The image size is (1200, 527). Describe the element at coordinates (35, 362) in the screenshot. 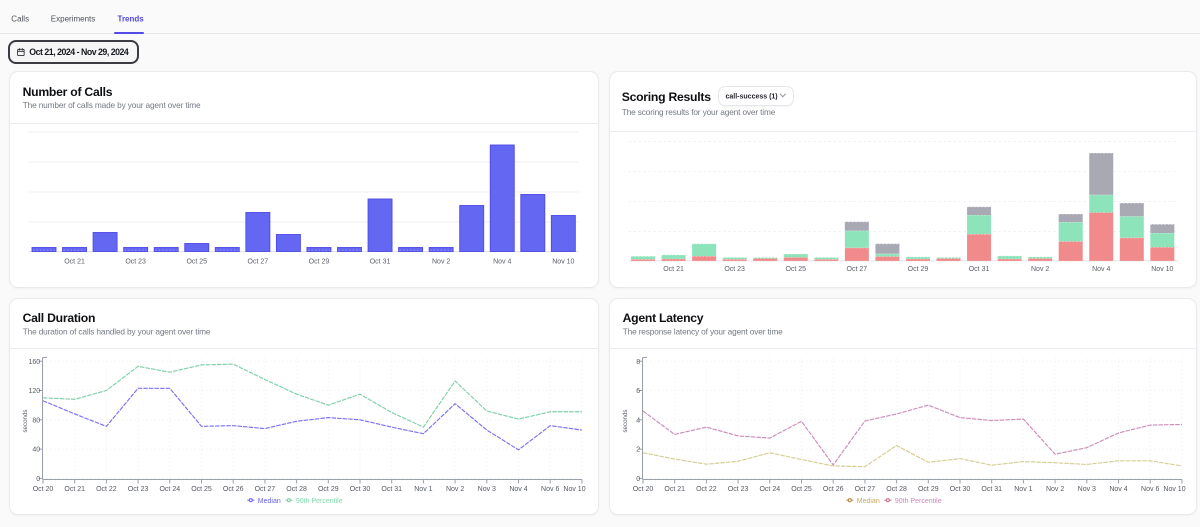

I see `svg-text: 160` at that location.